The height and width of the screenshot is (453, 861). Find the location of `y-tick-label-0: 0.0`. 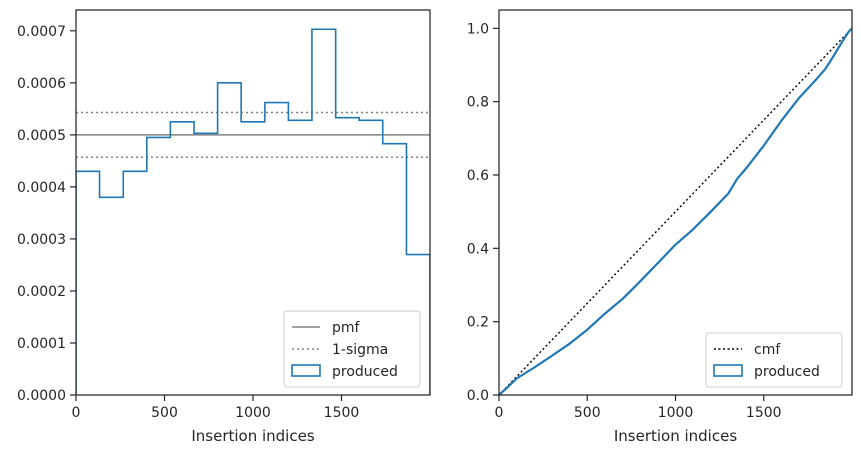

y-tick-label-0: 0.0 is located at coordinates (478, 396).